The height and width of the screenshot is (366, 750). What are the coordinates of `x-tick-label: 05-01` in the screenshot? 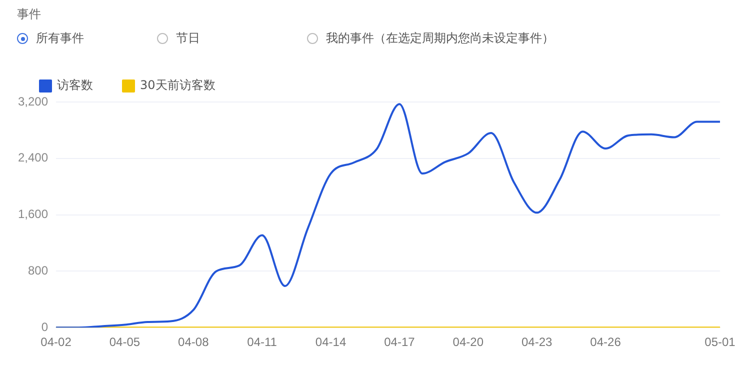 It's located at (720, 342).